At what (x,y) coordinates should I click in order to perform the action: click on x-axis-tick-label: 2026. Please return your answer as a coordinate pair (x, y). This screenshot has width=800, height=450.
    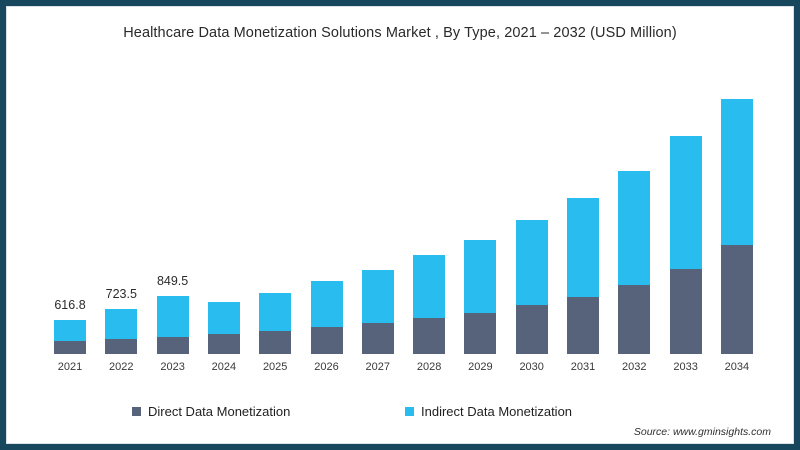
    Looking at the image, I should click on (326, 367).